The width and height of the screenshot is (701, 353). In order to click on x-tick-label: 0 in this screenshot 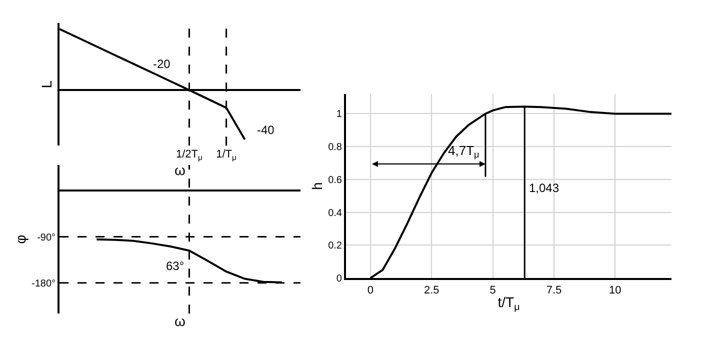, I will do `click(370, 290)`.